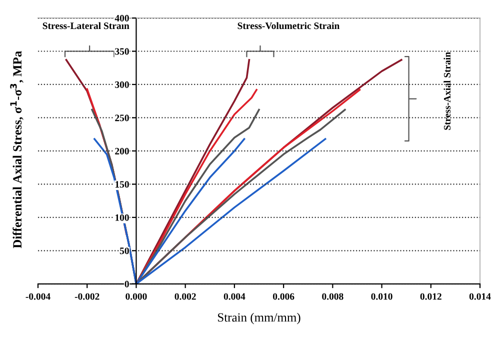 The height and width of the screenshot is (340, 500). What do you see at coordinates (122, 217) in the screenshot?
I see `y-tick-label: 100` at bounding box center [122, 217].